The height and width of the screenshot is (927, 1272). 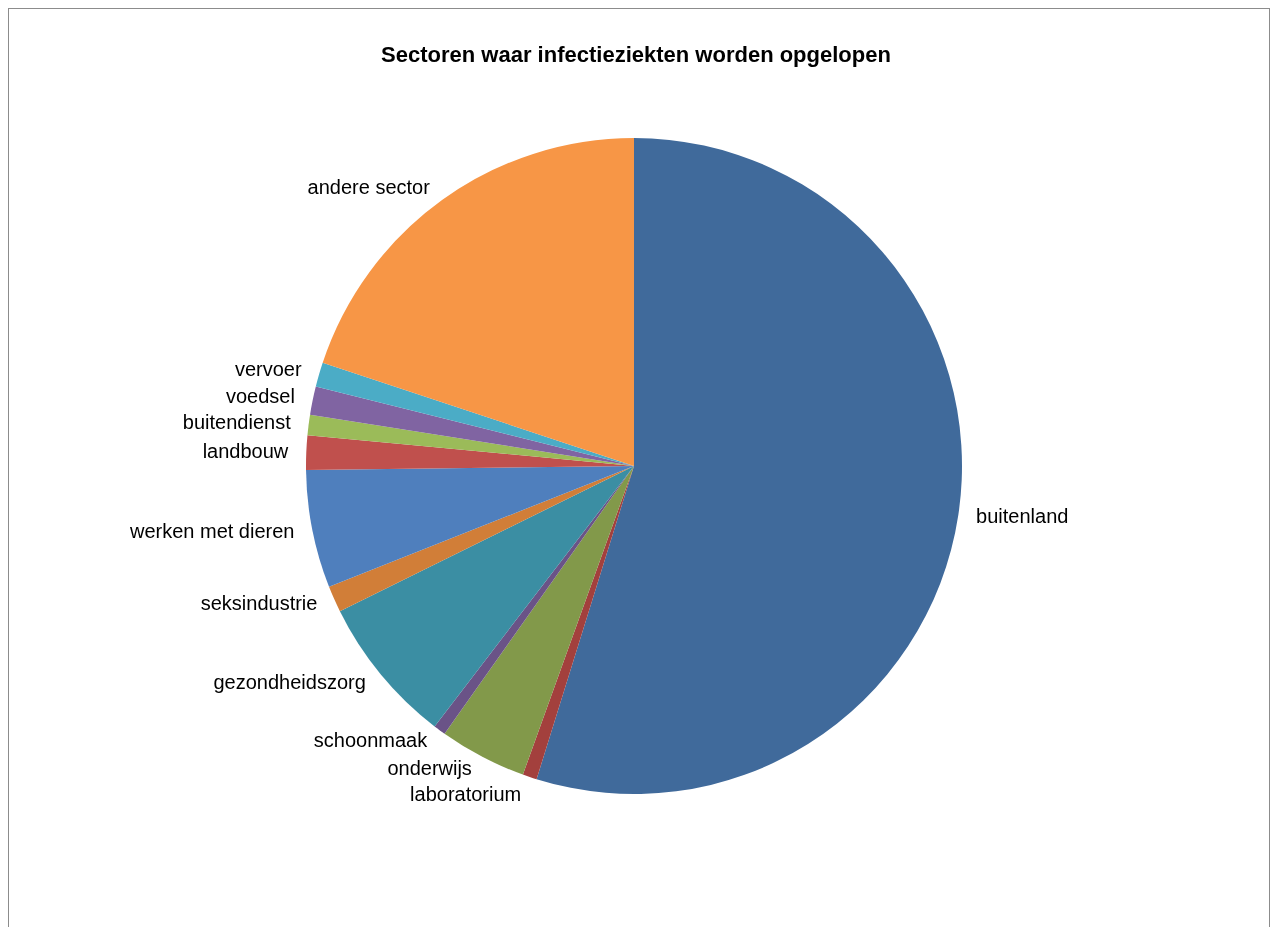 What do you see at coordinates (289, 681) in the screenshot?
I see `slice-label: gezondheidszorg` at bounding box center [289, 681].